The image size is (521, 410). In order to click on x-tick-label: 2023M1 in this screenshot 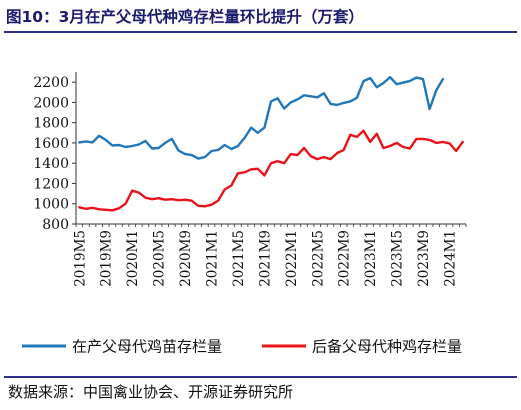, I will do `click(371, 258)`.